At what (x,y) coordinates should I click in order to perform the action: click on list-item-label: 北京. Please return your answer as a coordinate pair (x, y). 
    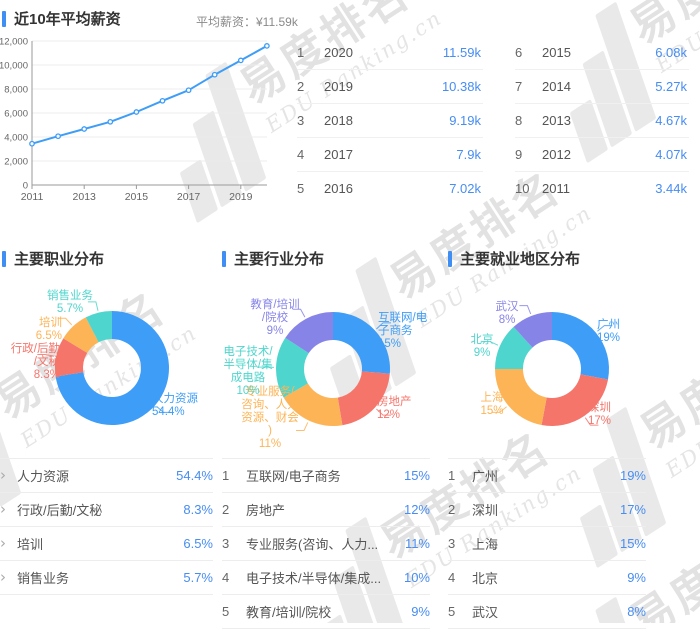
    Looking at the image, I should click on (485, 577).